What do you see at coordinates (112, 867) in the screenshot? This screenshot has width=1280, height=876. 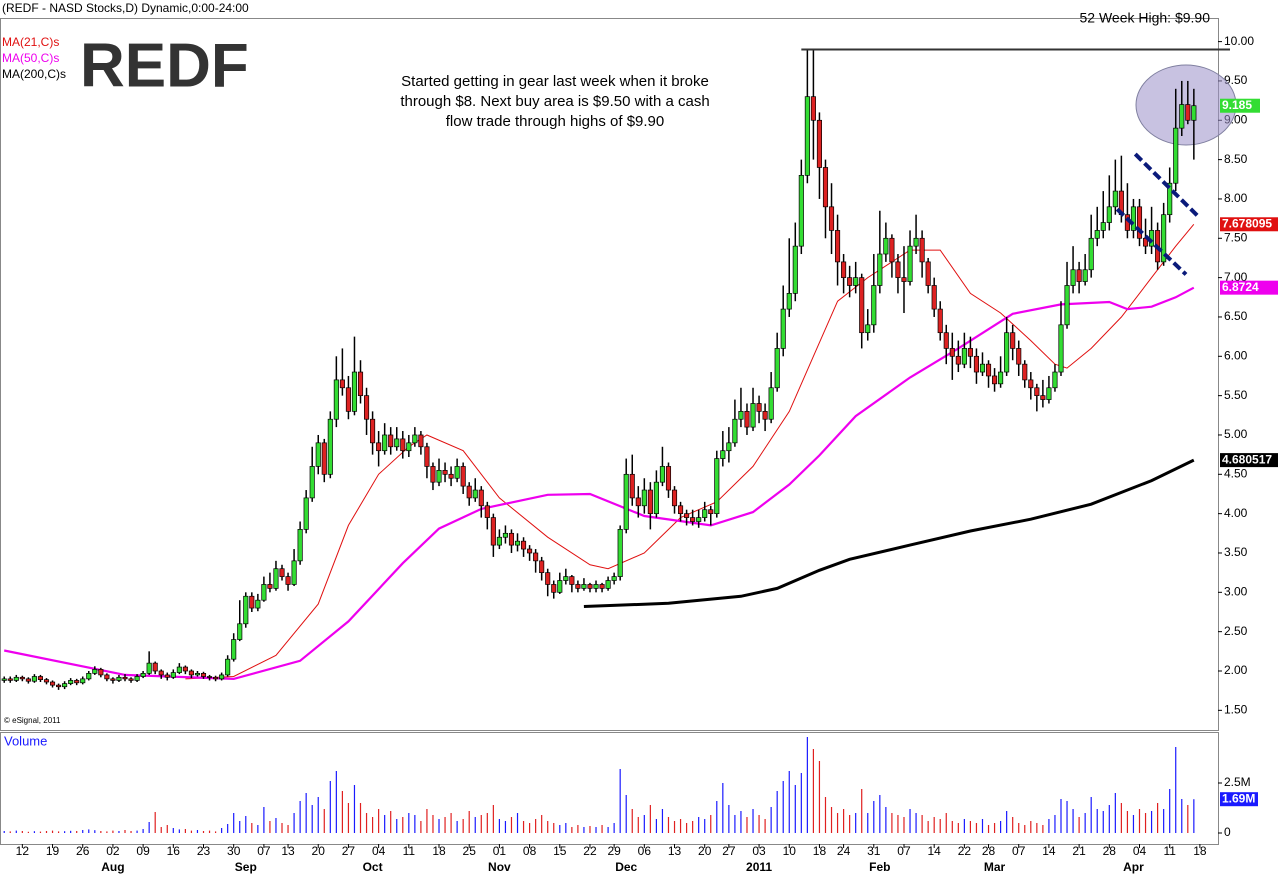 I see `month-label: Aug` at bounding box center [112, 867].